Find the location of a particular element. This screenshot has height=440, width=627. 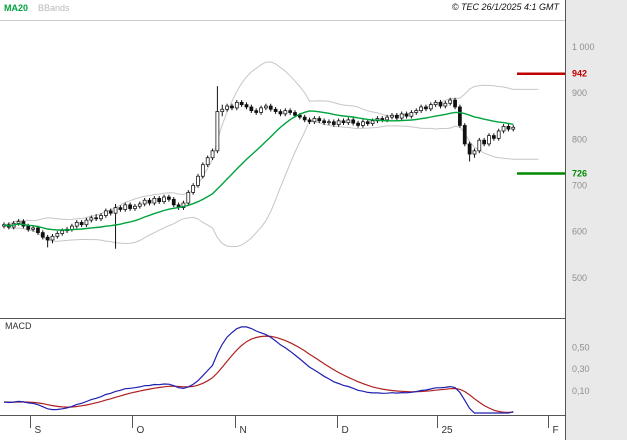

copyright-timestamp: © TEC 26/1/2025 4:1 GMT is located at coordinates (505, 7).